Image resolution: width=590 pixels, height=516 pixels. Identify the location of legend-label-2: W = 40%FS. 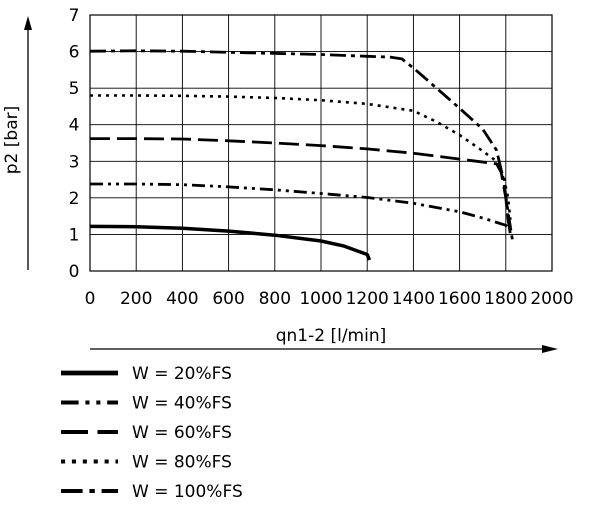
(182, 404).